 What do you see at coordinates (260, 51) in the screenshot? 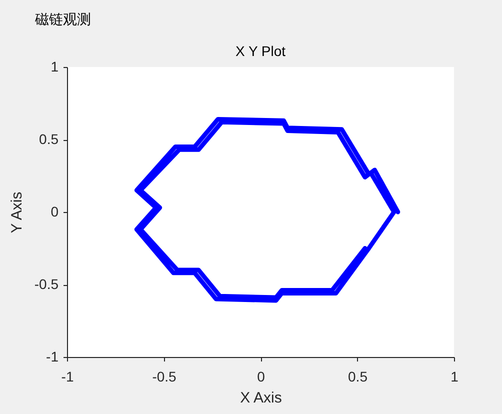
I see `chart-title: X Y Plot` at bounding box center [260, 51].